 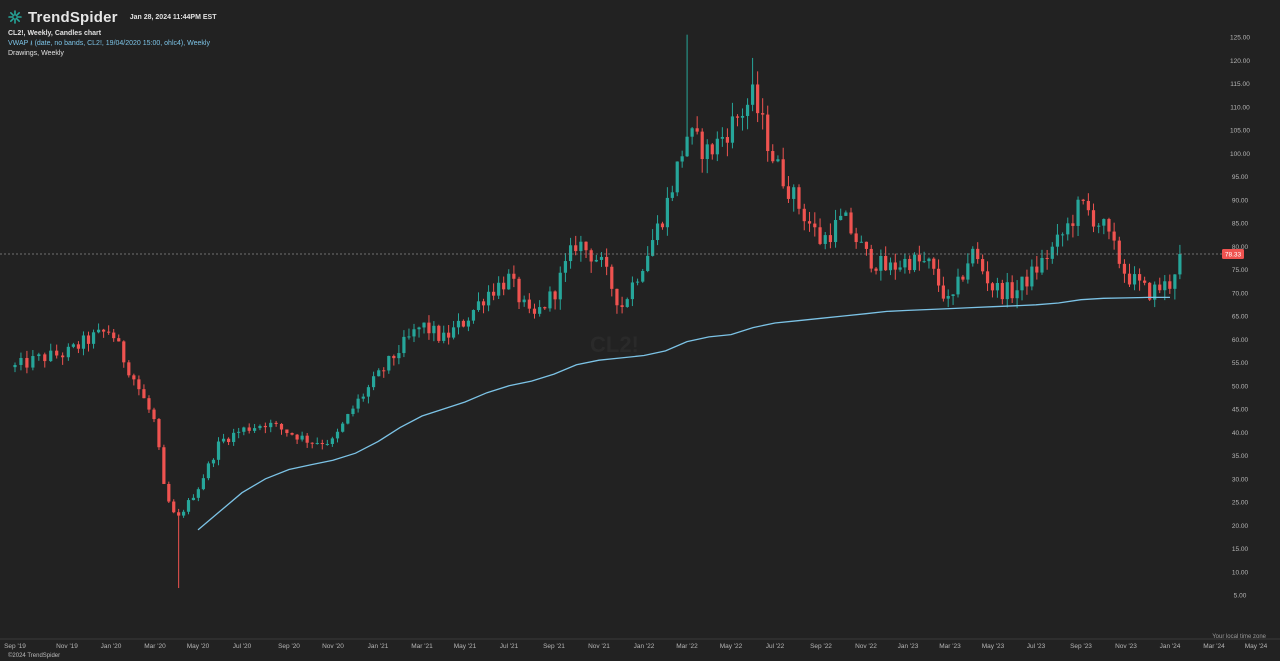 What do you see at coordinates (155, 646) in the screenshot?
I see `x-tick-label: Mar '20` at bounding box center [155, 646].